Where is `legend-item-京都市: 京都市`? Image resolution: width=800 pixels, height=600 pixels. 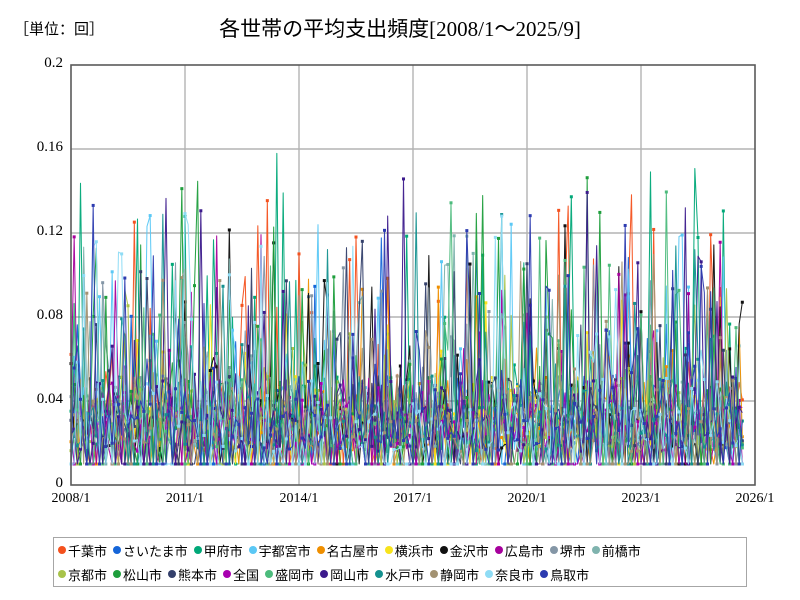 legend-item-京都市: 京都市 is located at coordinates (82, 574).